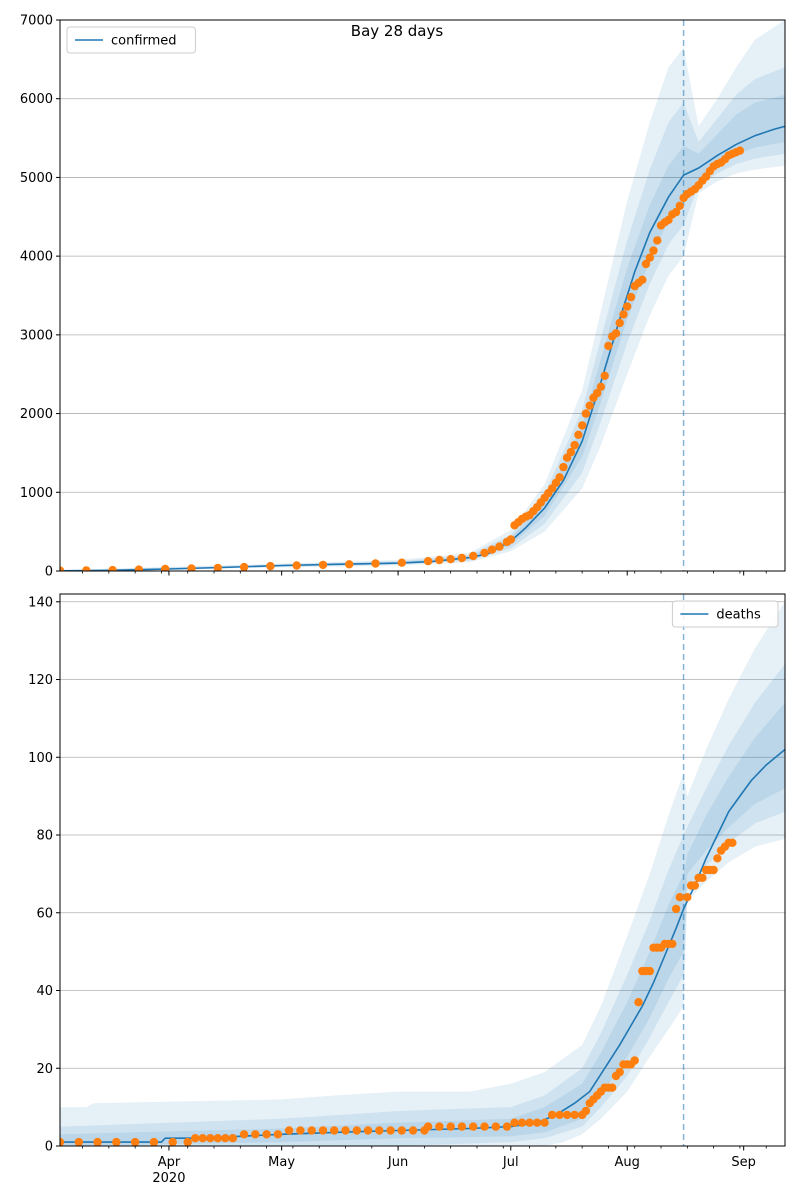  I want to click on x-tick-label: May, so click(281, 1162).